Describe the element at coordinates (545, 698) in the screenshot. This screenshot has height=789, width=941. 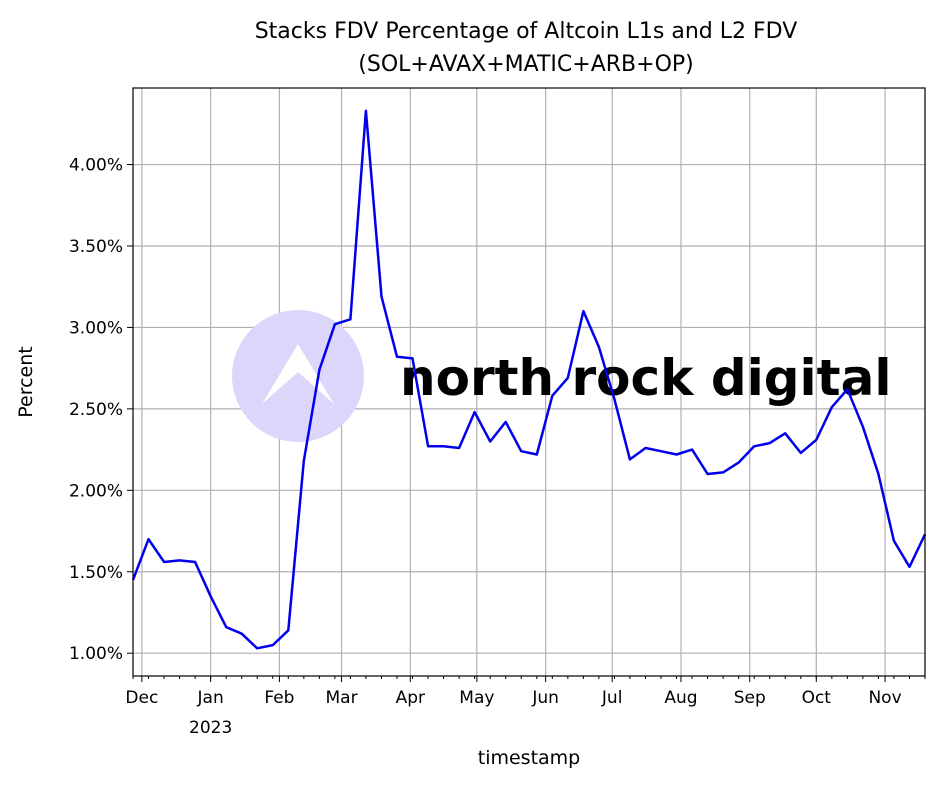
I see `x-tick-label: Jun` at that location.